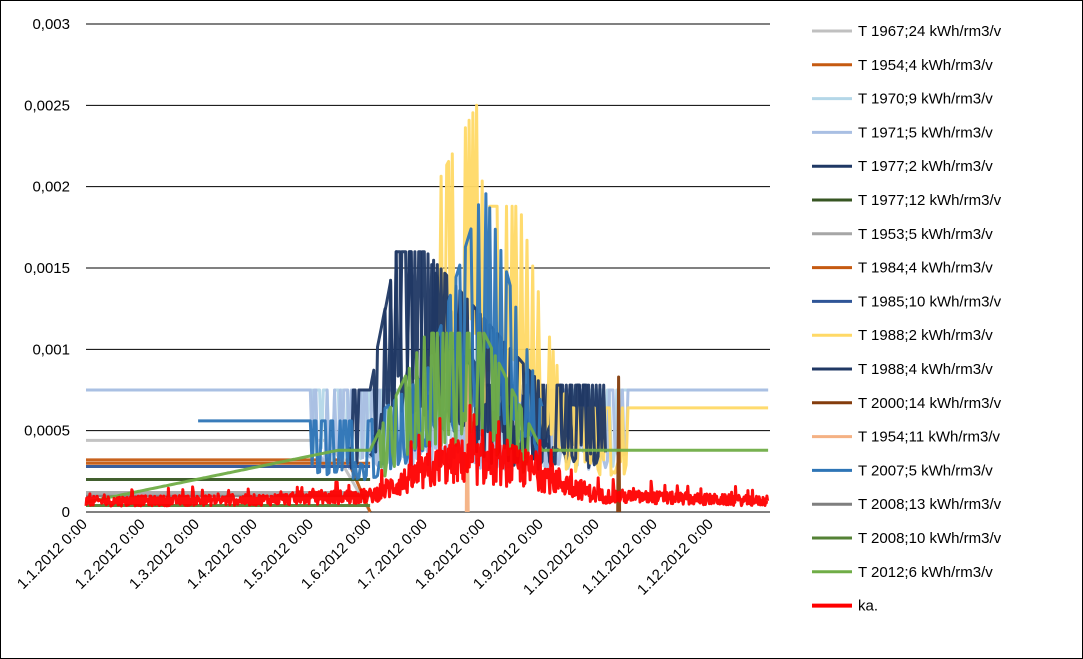 The height and width of the screenshot is (659, 1083). What do you see at coordinates (925, 369) in the screenshot?
I see `legend-label: T 1988;4 kWh/rm3/v` at bounding box center [925, 369].